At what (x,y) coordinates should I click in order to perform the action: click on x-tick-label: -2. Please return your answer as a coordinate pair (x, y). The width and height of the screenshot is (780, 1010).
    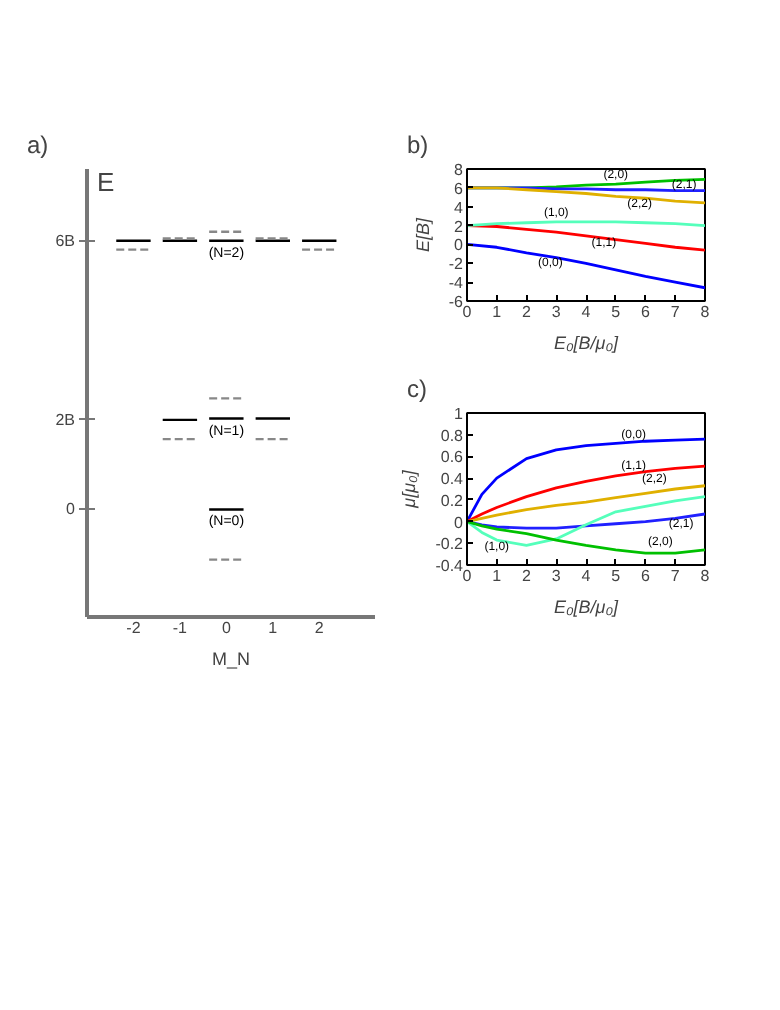
    Looking at the image, I should click on (134, 628).